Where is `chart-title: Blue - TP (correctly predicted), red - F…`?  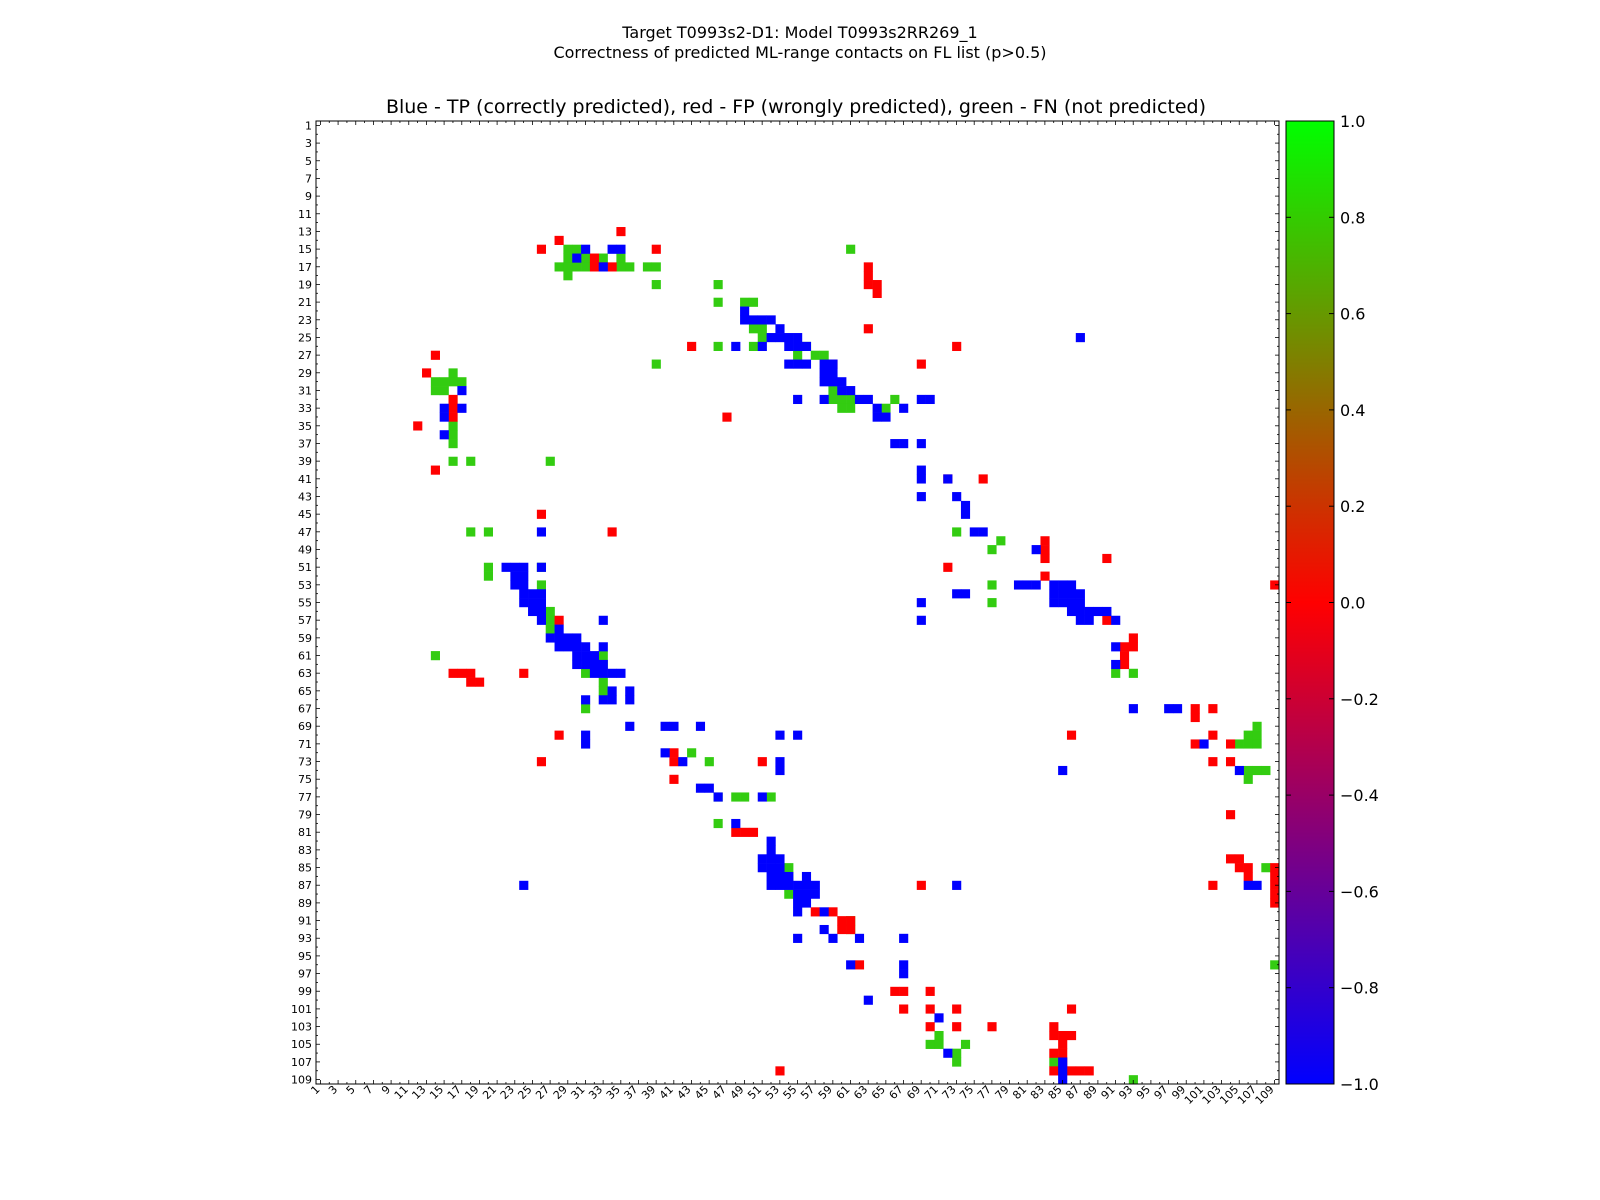
chart-title: Blue - TP (correctly predicted), red - F… is located at coordinates (796, 107).